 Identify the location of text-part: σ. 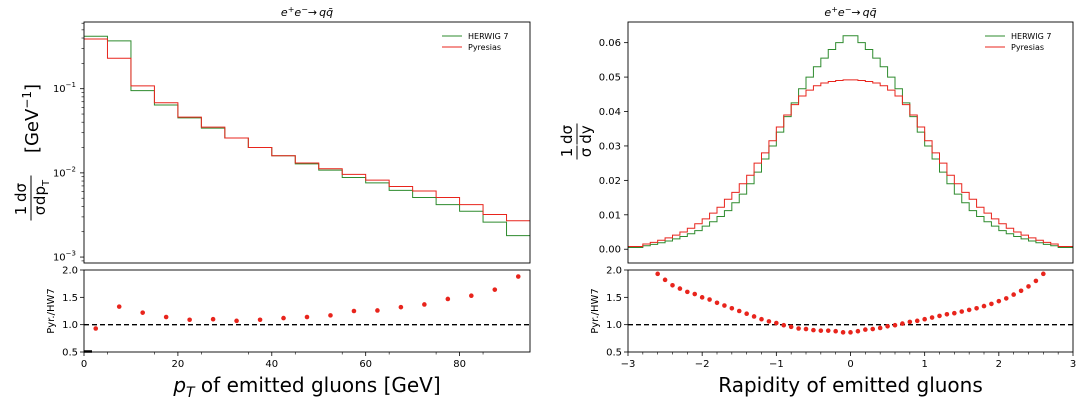
(40, 210).